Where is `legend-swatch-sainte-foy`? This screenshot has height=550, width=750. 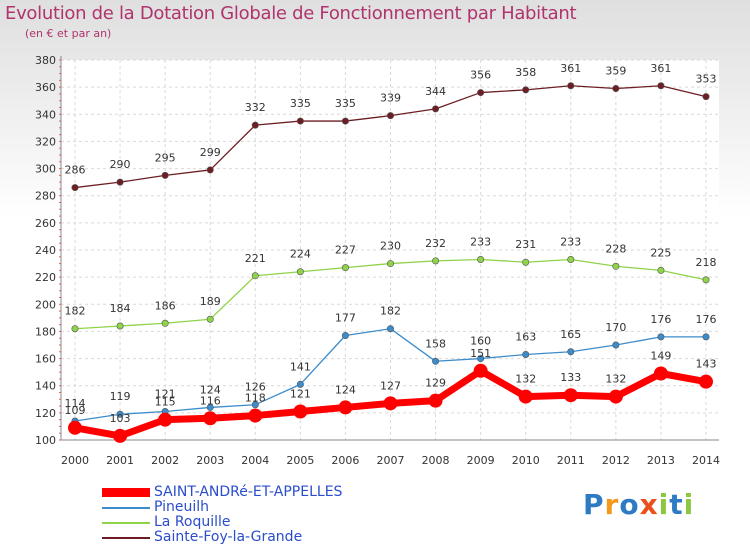 legend-swatch-sainte-foy is located at coordinates (126, 537).